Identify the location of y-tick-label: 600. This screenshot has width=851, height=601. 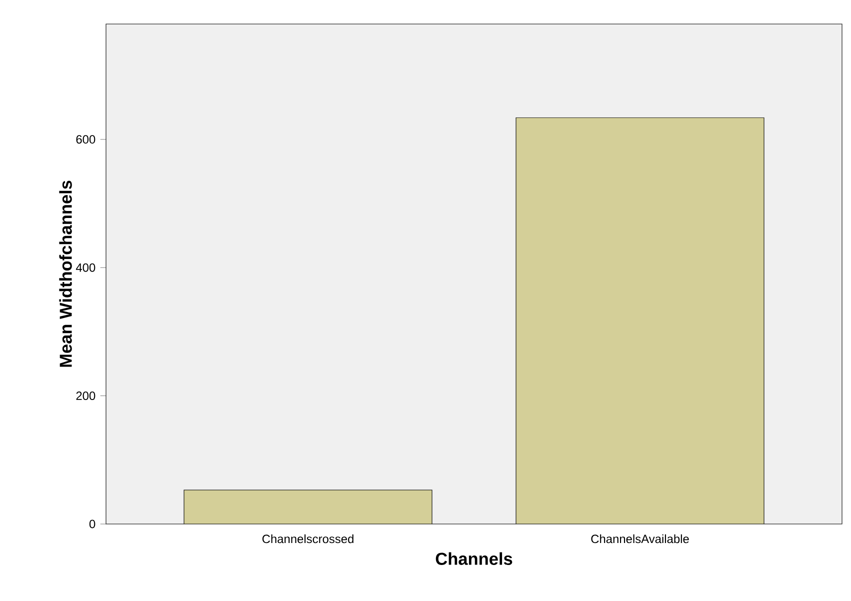
(86, 139).